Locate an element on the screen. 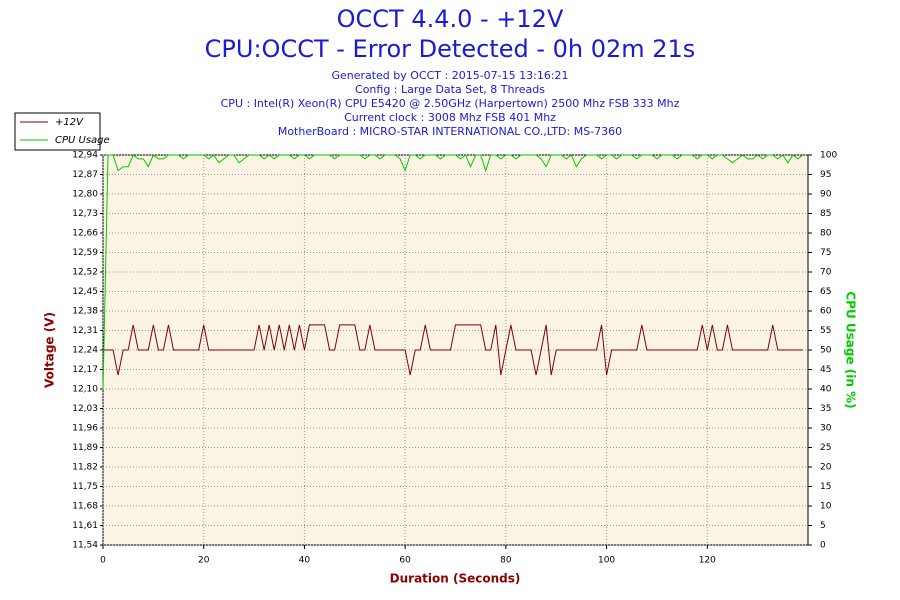  chart-subtitle: CPU:OCCT - Error Detected - 0h 02m 21s is located at coordinates (450, 49).